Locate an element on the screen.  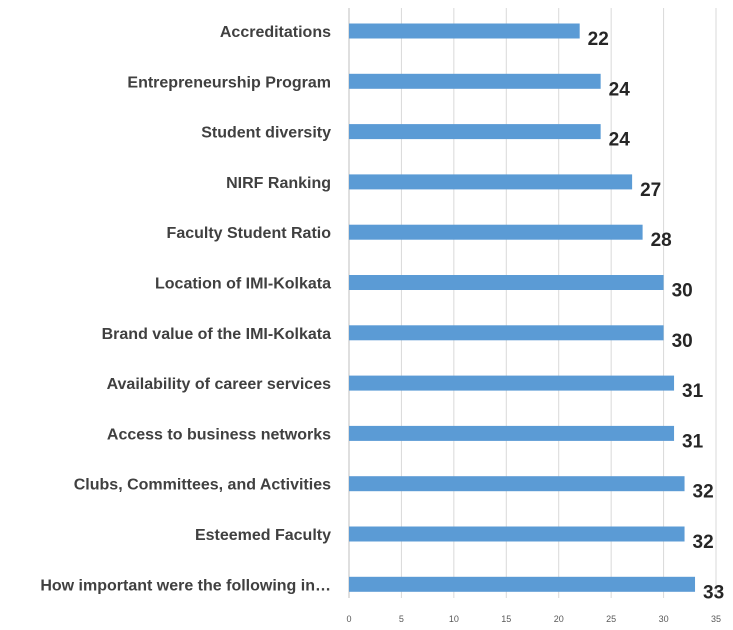
category-label: Faculty Student Ratio is located at coordinates (249, 233).